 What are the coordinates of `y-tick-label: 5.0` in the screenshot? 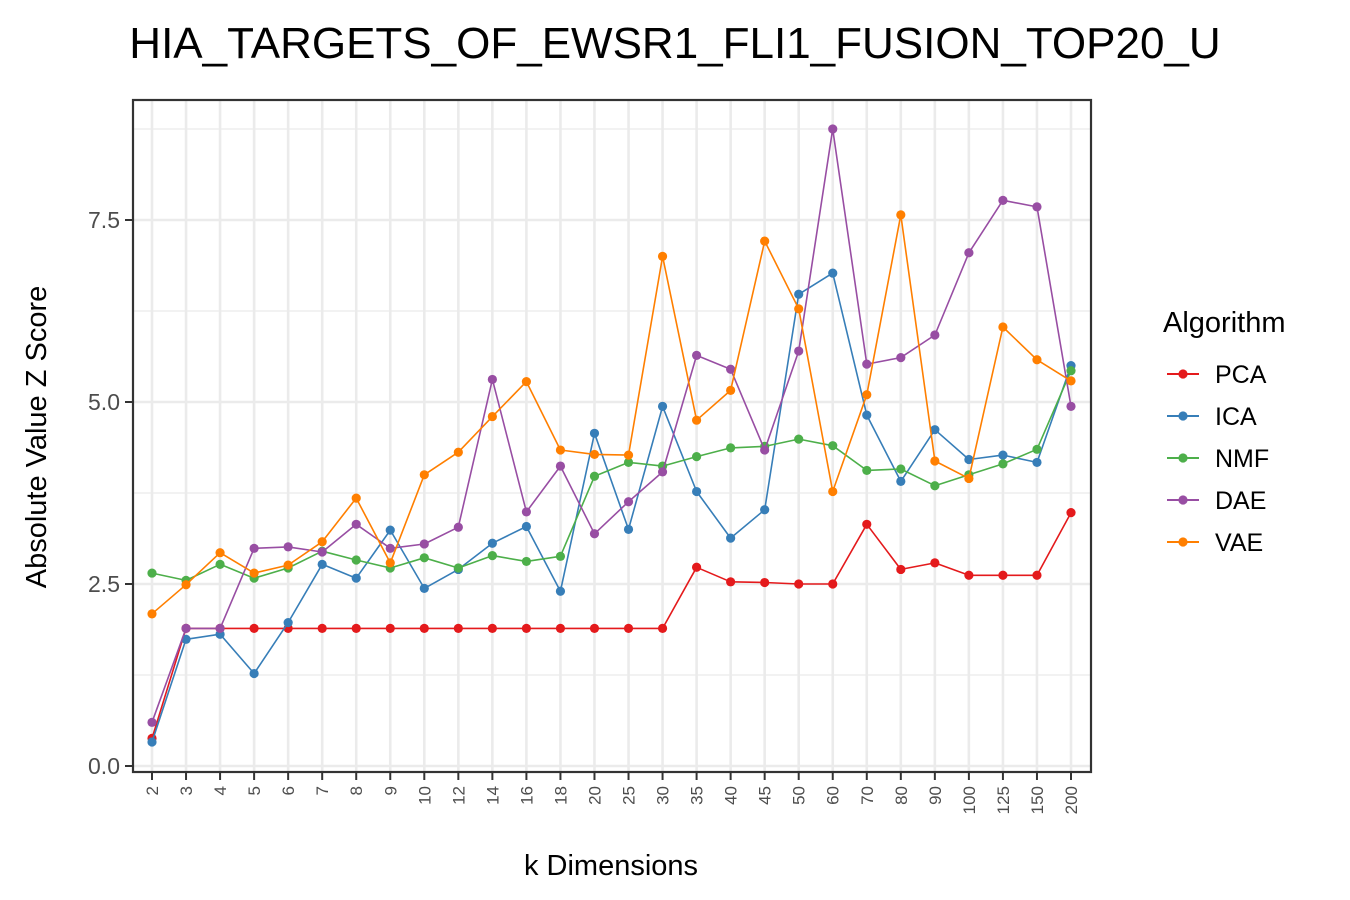 It's located at (104, 402).